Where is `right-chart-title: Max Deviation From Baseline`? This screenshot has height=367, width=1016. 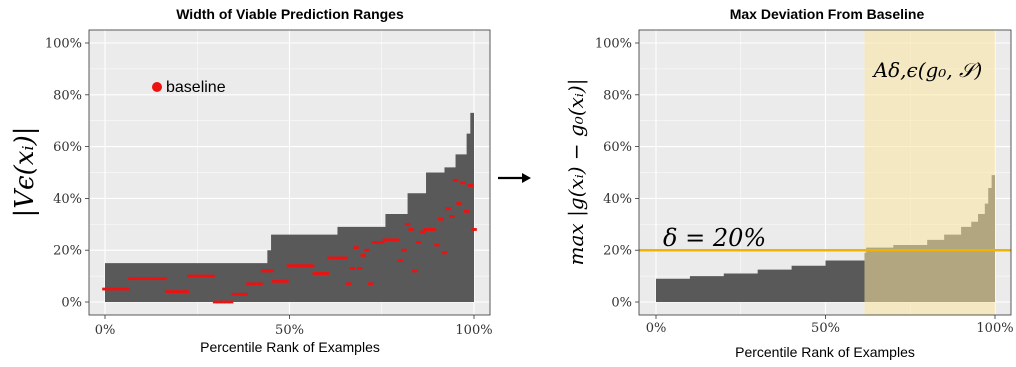
right-chart-title: Max Deviation From Baseline is located at coordinates (827, 14).